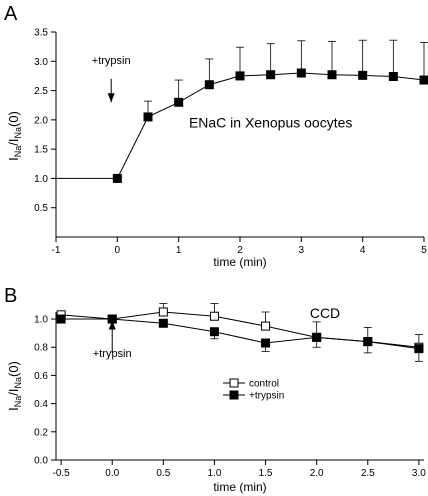  I want to click on y-tick-label: 2.5, so click(41, 91).